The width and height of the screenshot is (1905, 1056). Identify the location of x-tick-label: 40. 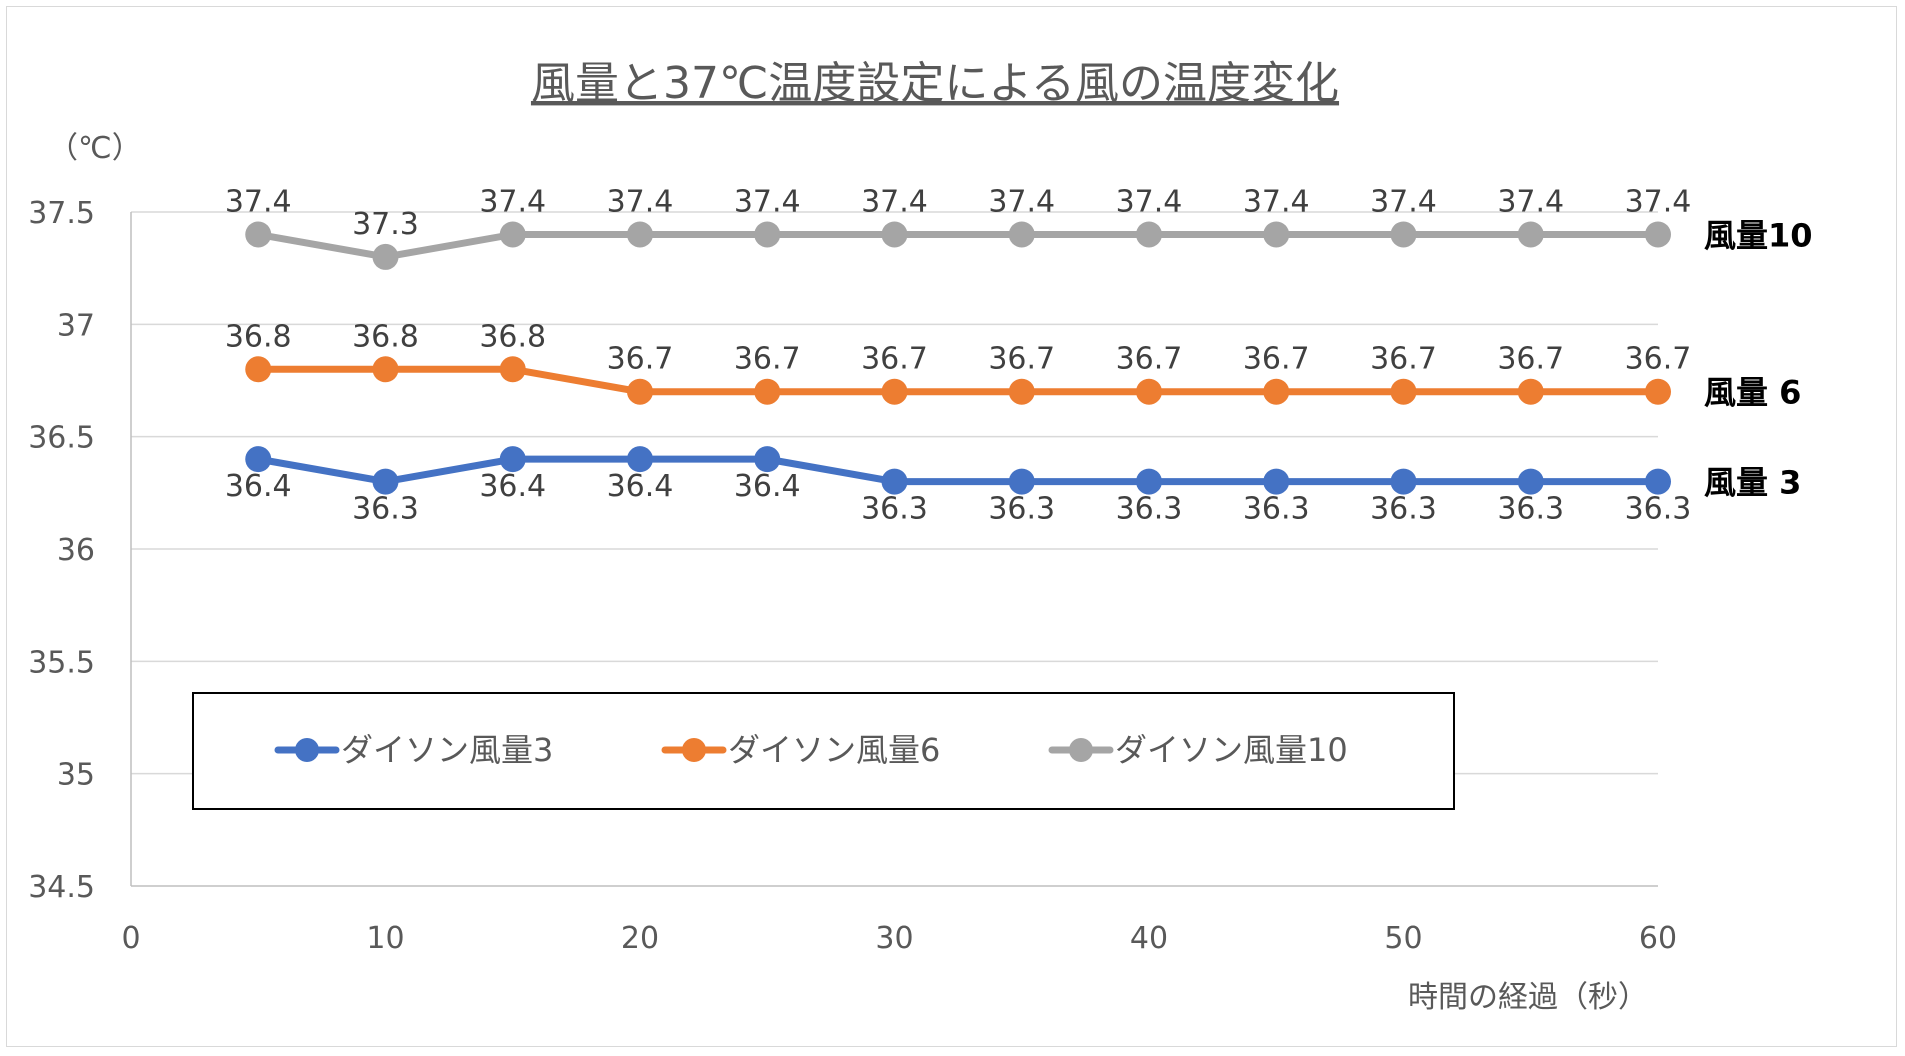
(1149, 938).